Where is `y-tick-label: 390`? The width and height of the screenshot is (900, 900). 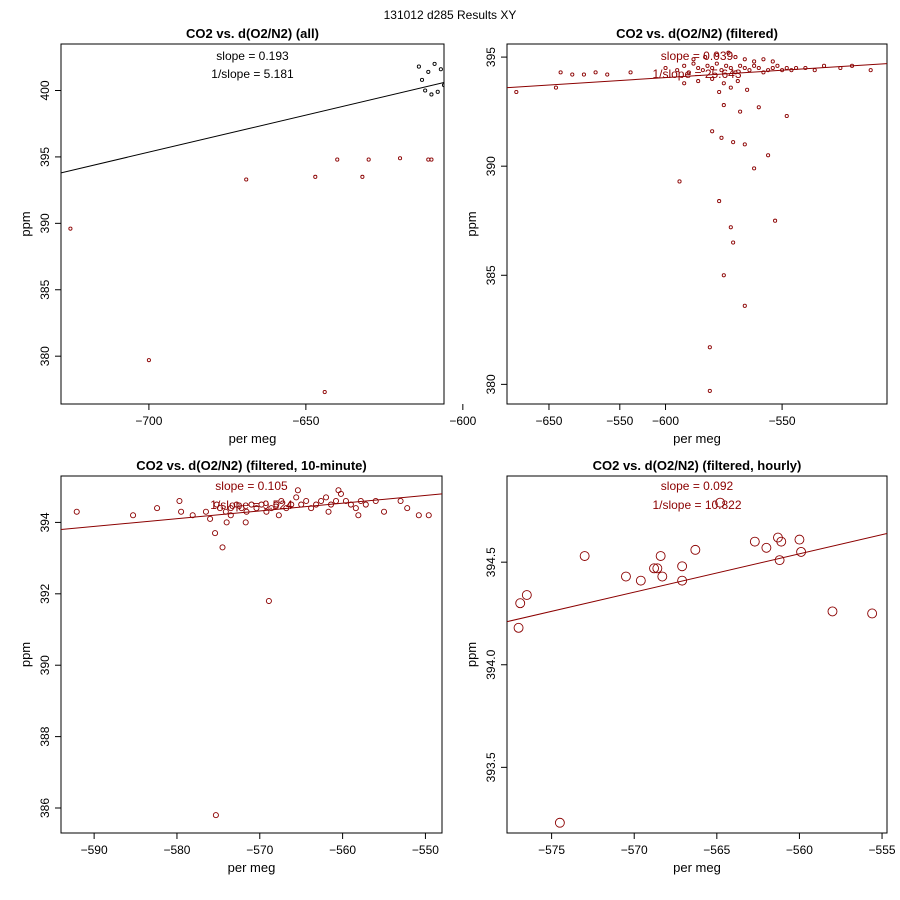 y-tick-label: 390 is located at coordinates (45, 665).